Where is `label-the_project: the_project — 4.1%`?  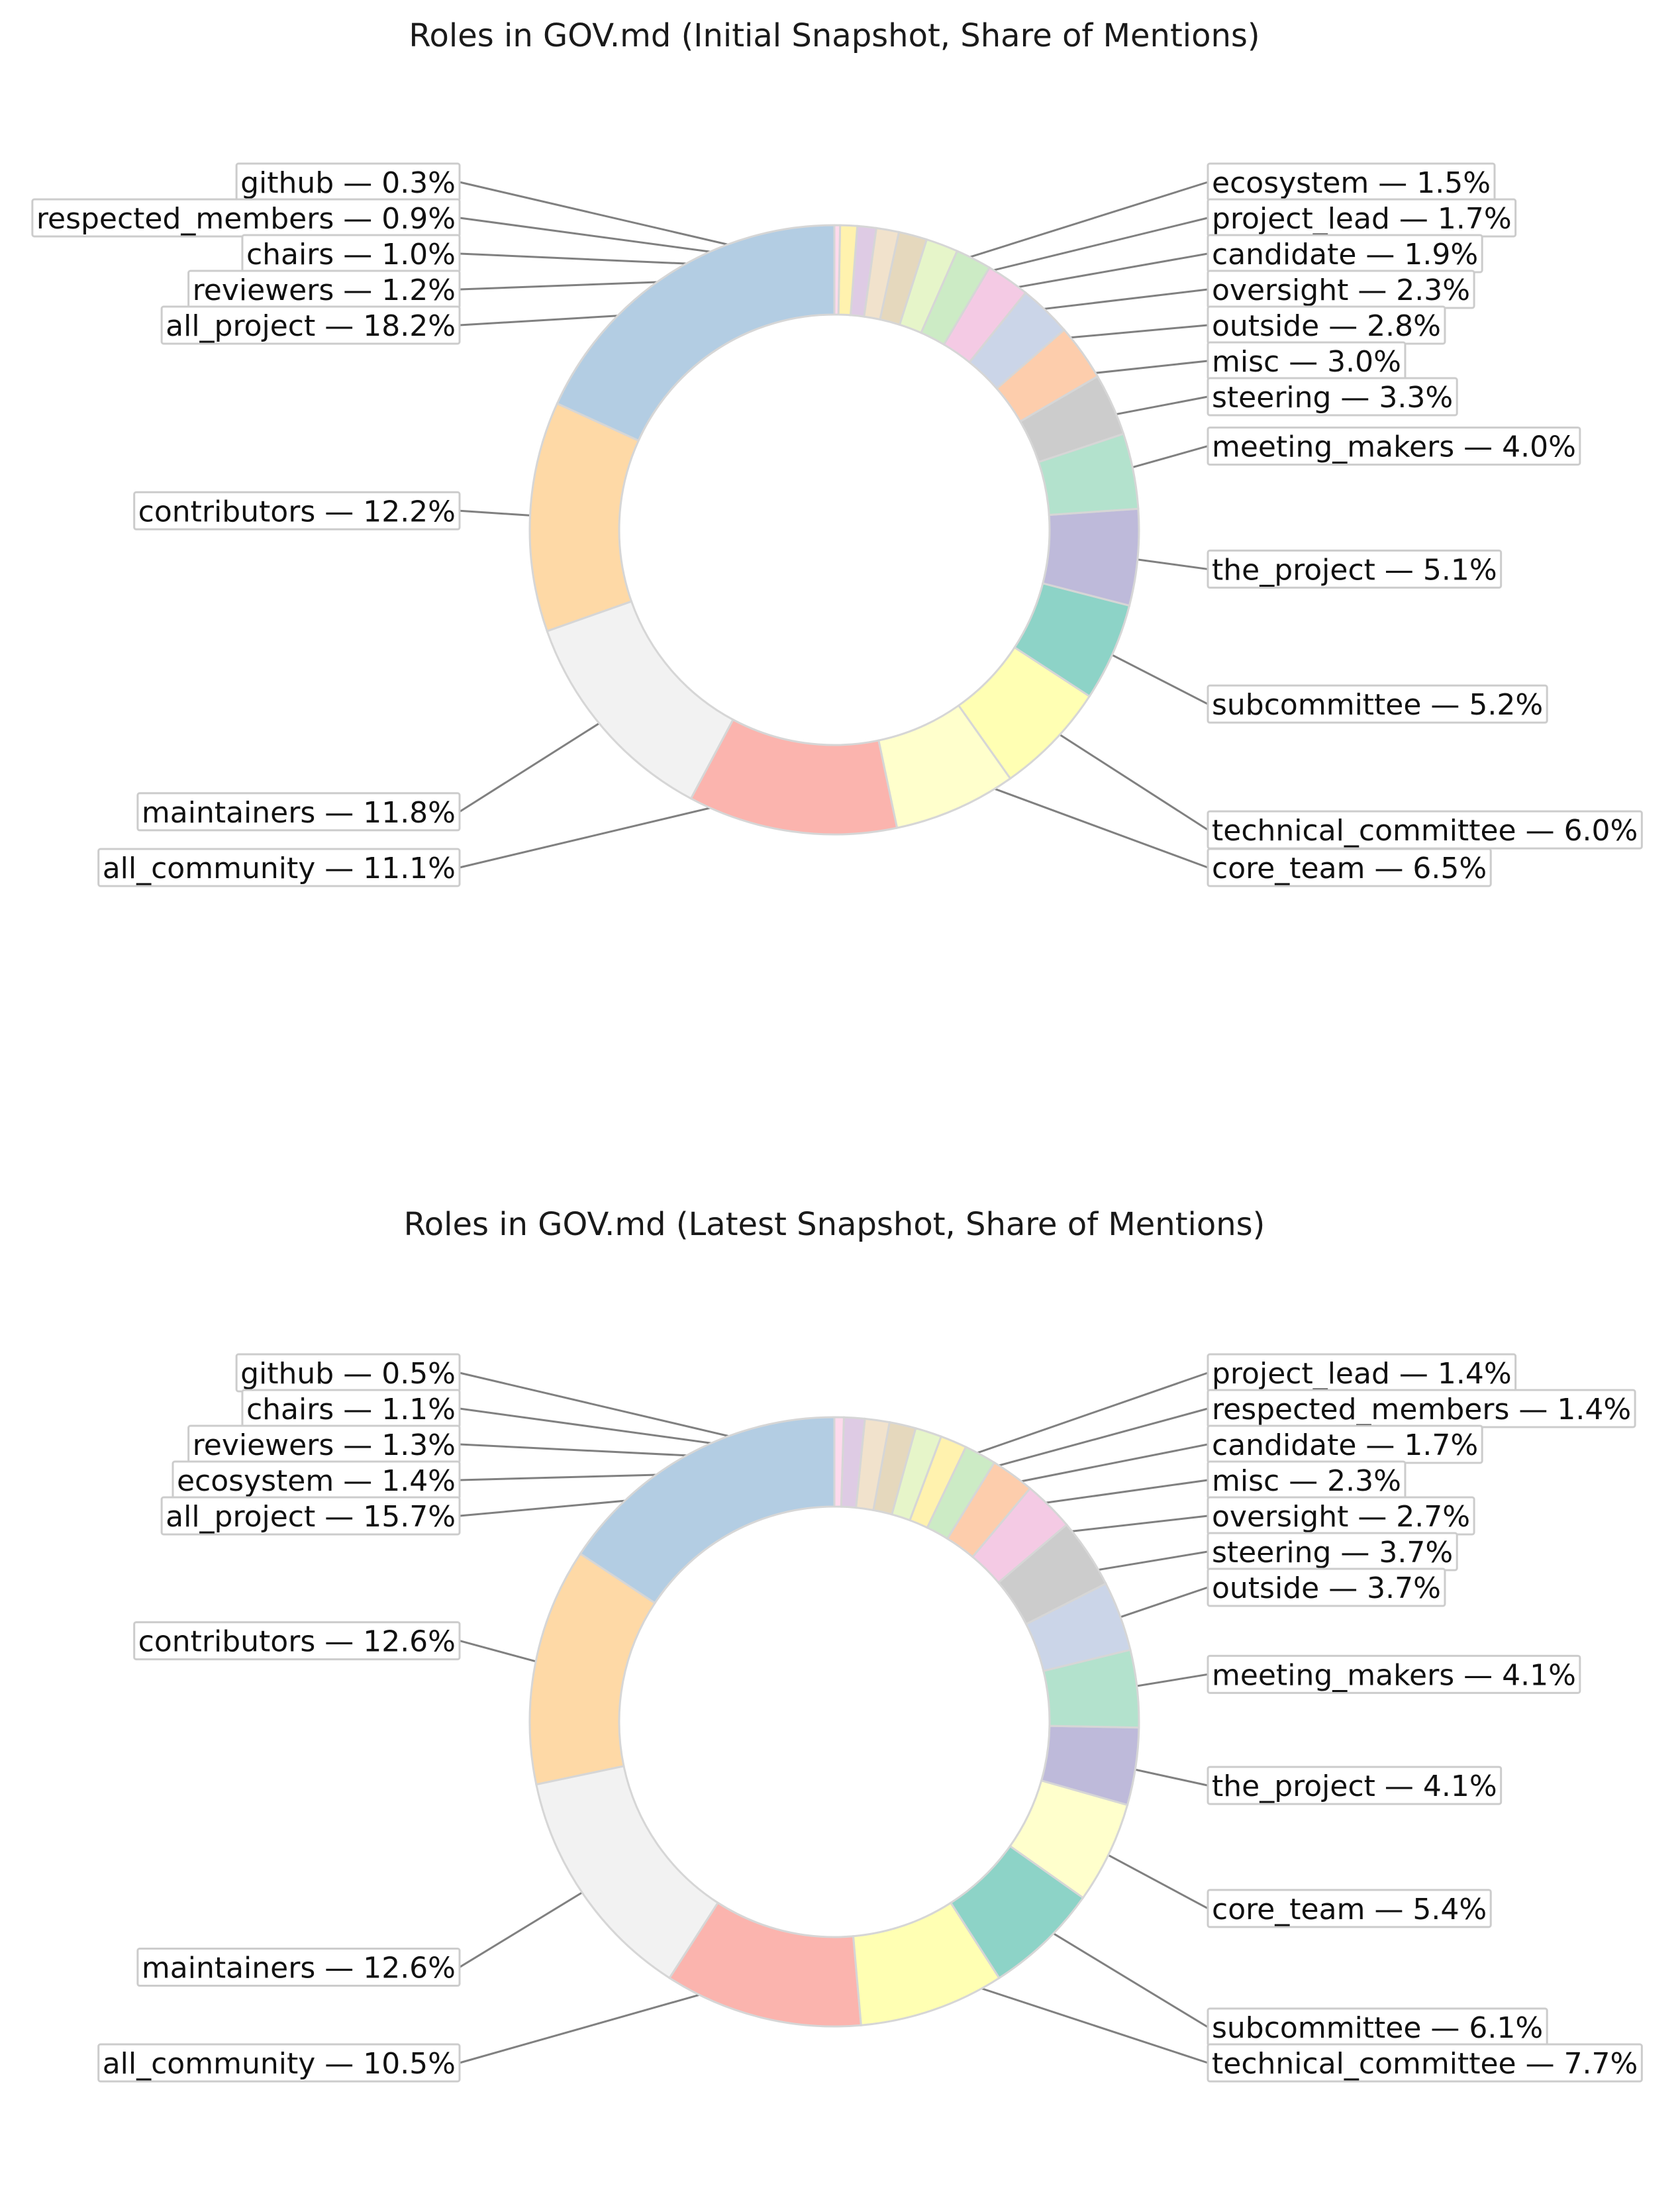
label-the_project: the_project — 4.1% is located at coordinates (1354, 1786).